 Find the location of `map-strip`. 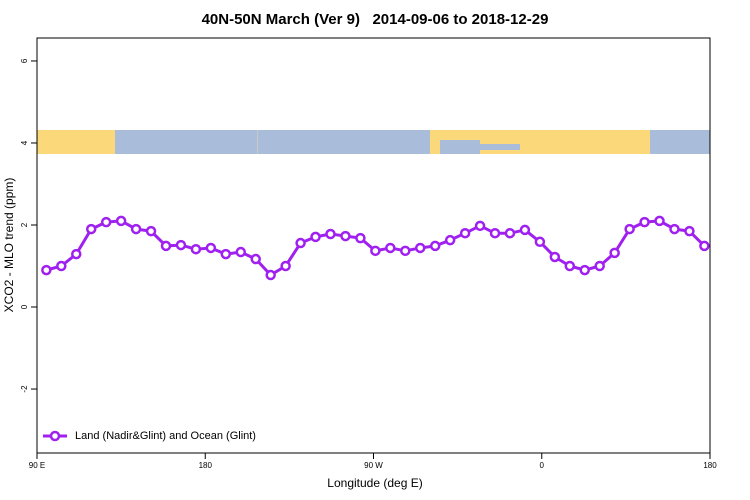

map-strip is located at coordinates (373, 142).